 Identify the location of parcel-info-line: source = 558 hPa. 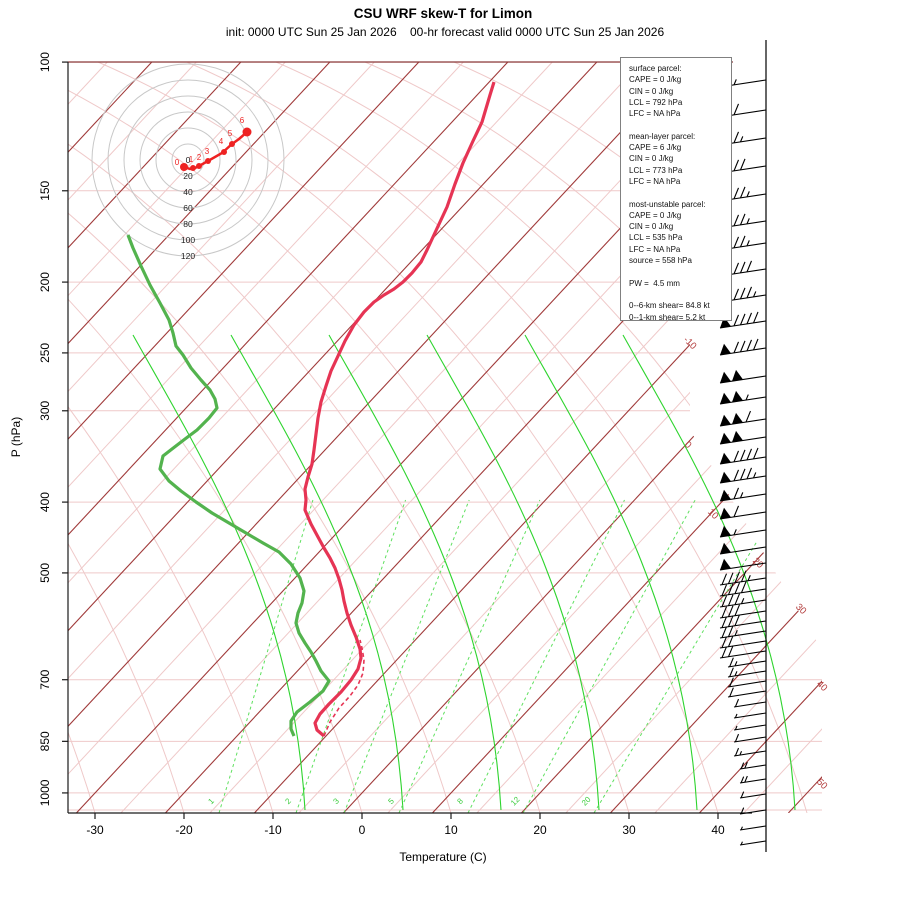
(660, 261).